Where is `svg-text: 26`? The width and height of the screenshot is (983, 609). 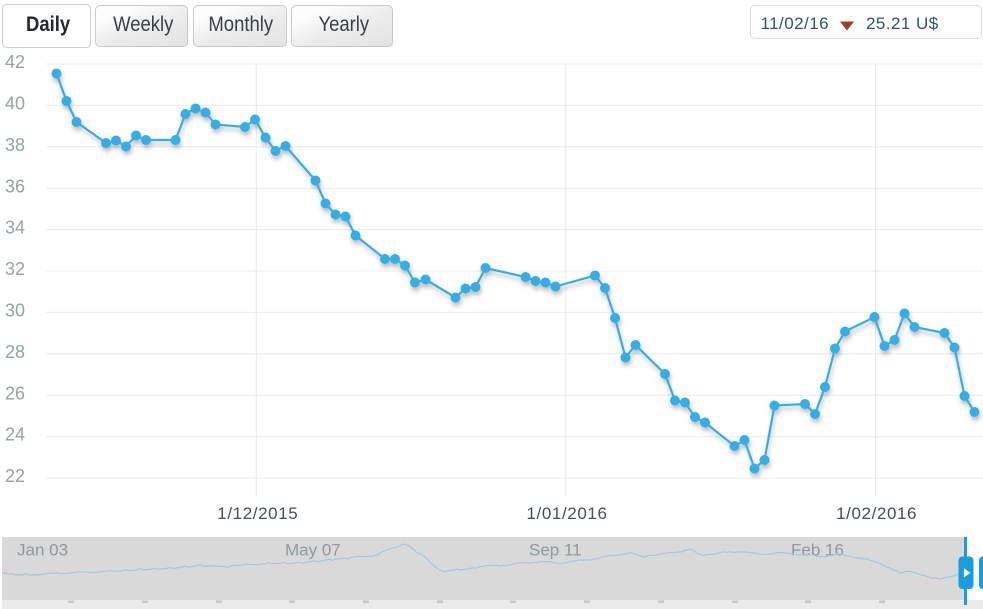 svg-text: 26 is located at coordinates (15, 393).